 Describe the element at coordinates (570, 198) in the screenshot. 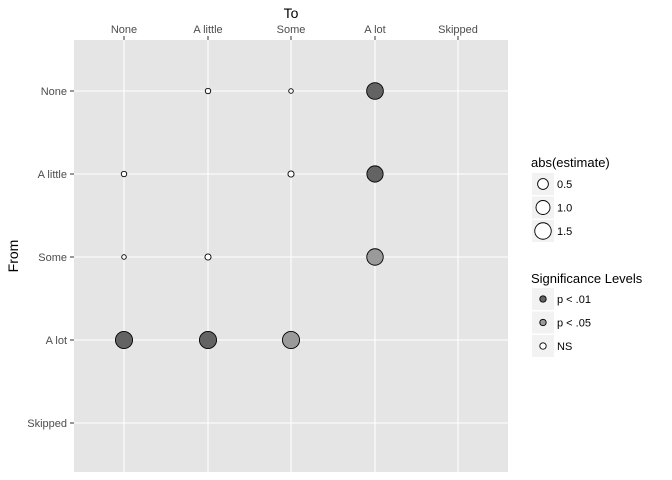

I see `size-legend: abs(estimate) 0.5 1.0 1.5` at that location.